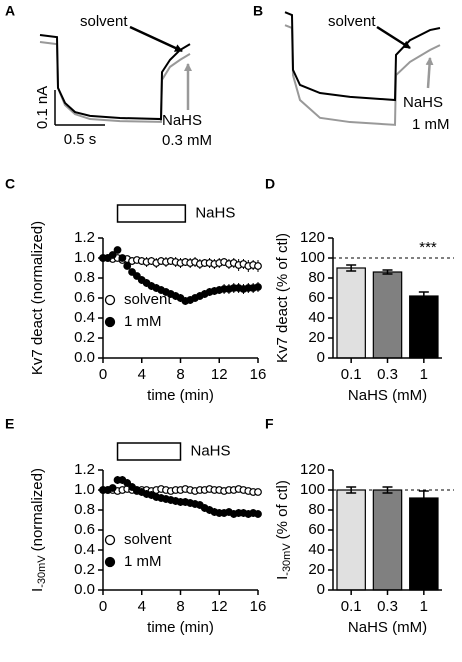  What do you see at coordinates (42, 571) in the screenshot?
I see `y-axis-label-sub: -30mV` at bounding box center [42, 571].